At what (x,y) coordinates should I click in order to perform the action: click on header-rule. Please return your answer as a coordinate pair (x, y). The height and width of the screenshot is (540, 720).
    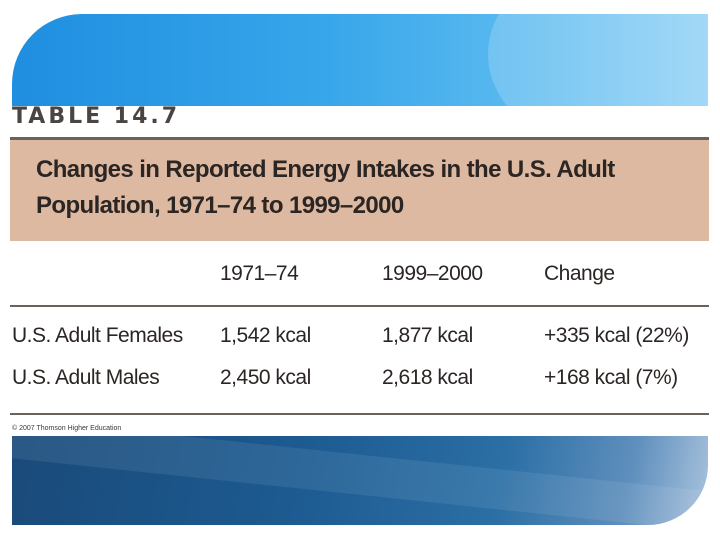
    Looking at the image, I should click on (359, 306).